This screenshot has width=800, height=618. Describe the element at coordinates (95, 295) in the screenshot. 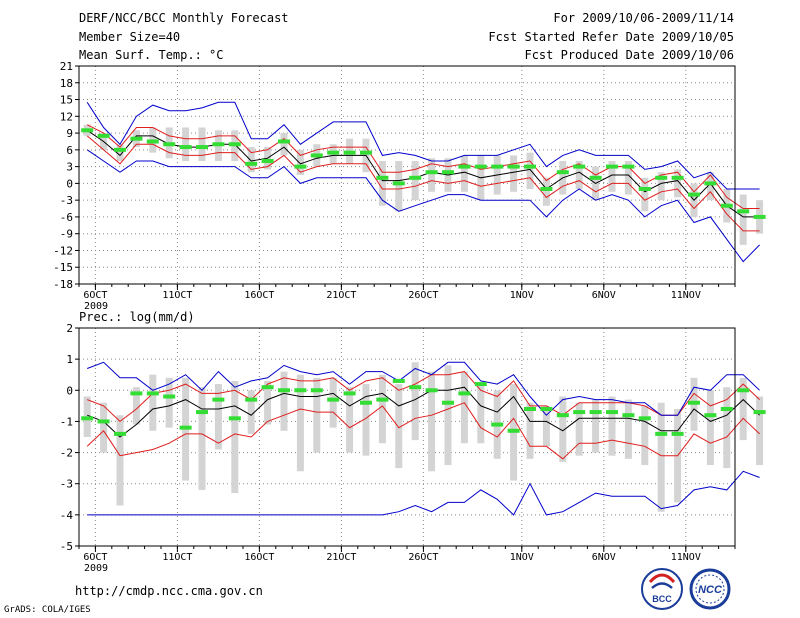

I see `temp-x-tick-label: 6OCT` at that location.